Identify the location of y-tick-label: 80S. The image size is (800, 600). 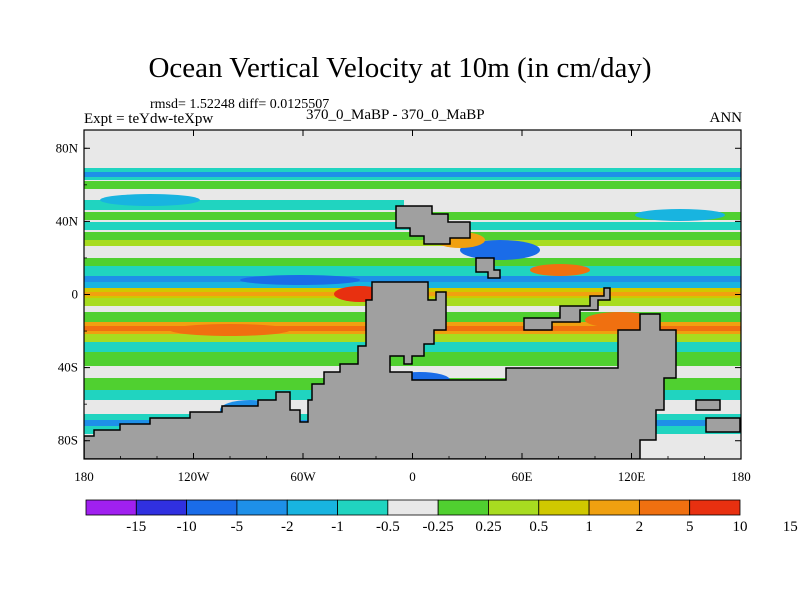
(68, 440).